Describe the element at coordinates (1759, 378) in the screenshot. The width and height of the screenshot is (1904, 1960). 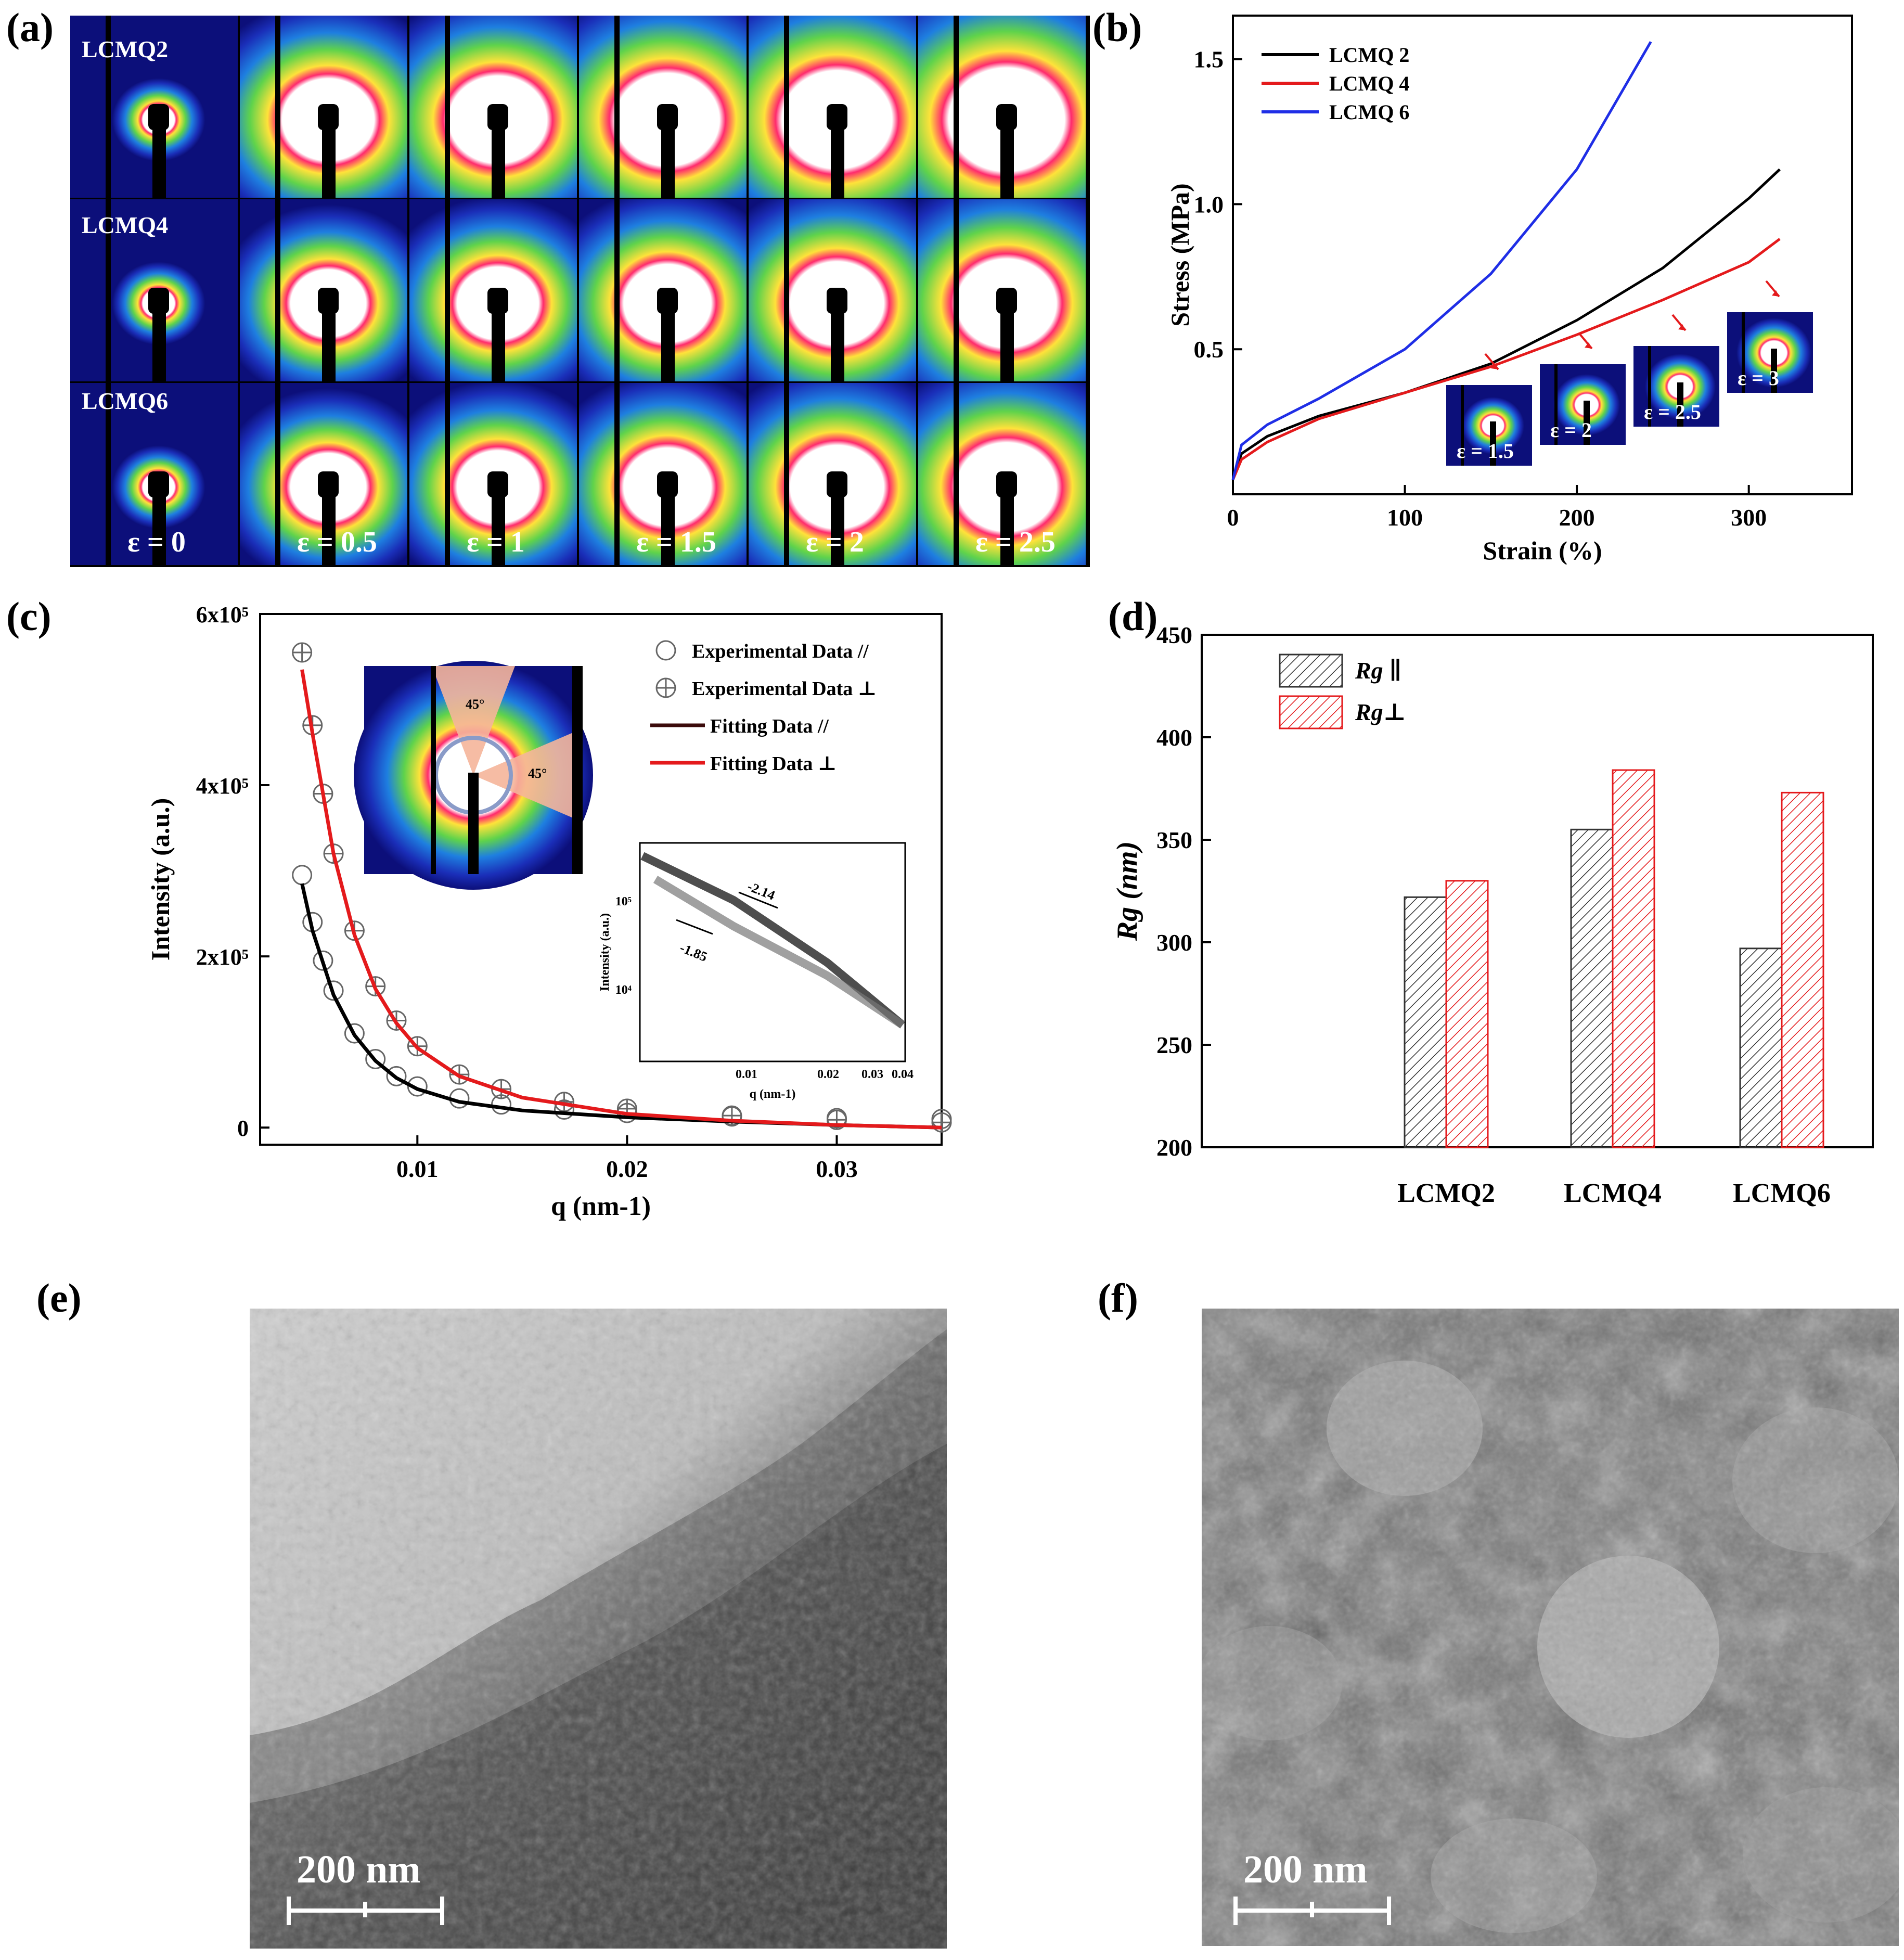
I see `inset-label: ε = 3` at that location.